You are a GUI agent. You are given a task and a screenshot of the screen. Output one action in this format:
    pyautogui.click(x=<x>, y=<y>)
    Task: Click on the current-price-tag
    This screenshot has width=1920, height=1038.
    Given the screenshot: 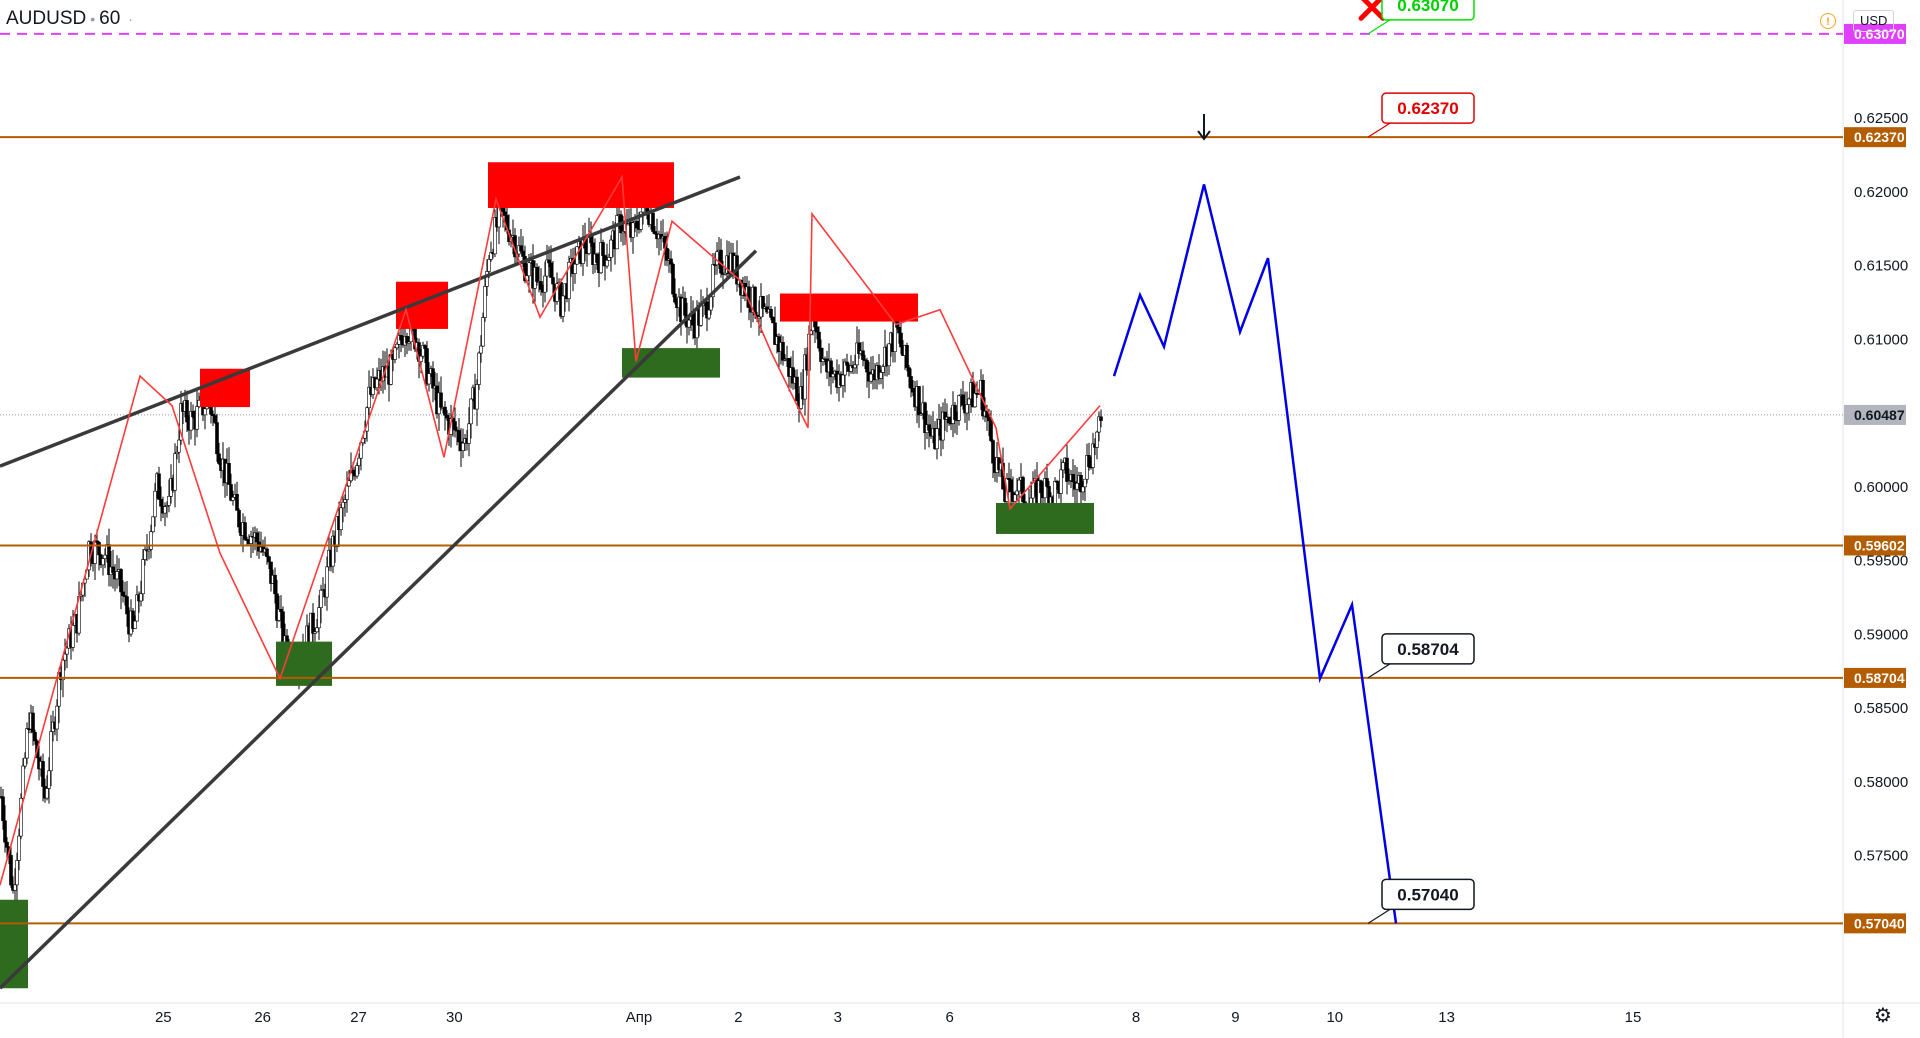 What is the action you would take?
    pyautogui.click(x=1875, y=414)
    